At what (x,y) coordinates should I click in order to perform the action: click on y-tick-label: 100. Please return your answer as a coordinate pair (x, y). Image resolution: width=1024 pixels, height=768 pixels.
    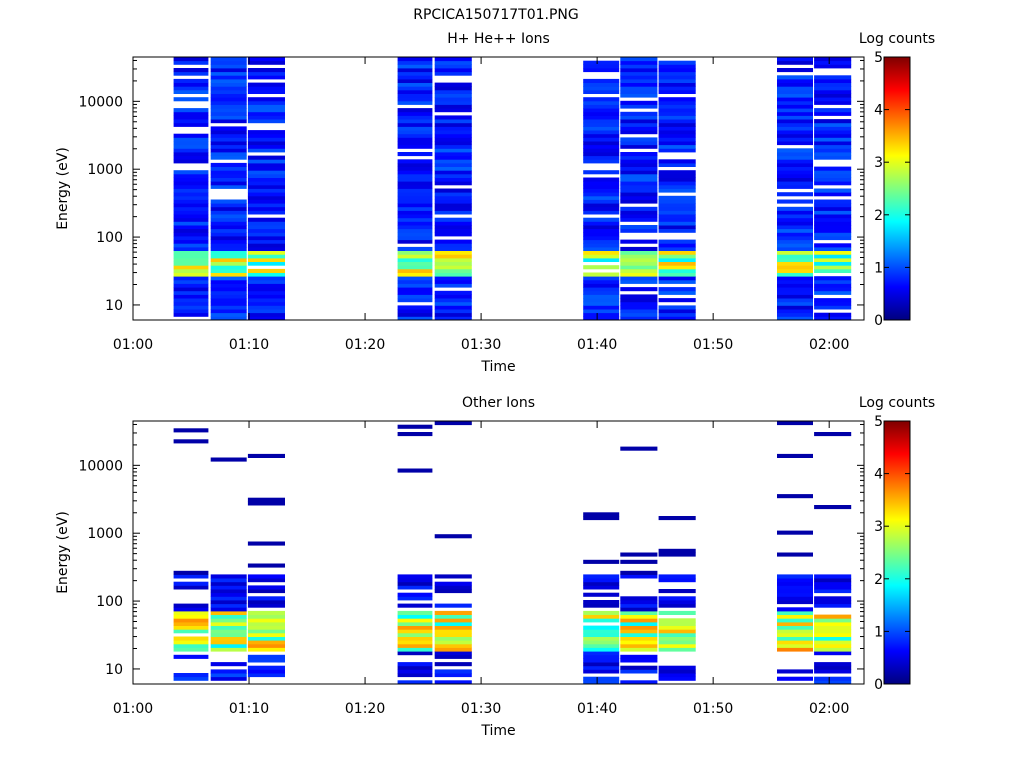
    Looking at the image, I should click on (109, 602).